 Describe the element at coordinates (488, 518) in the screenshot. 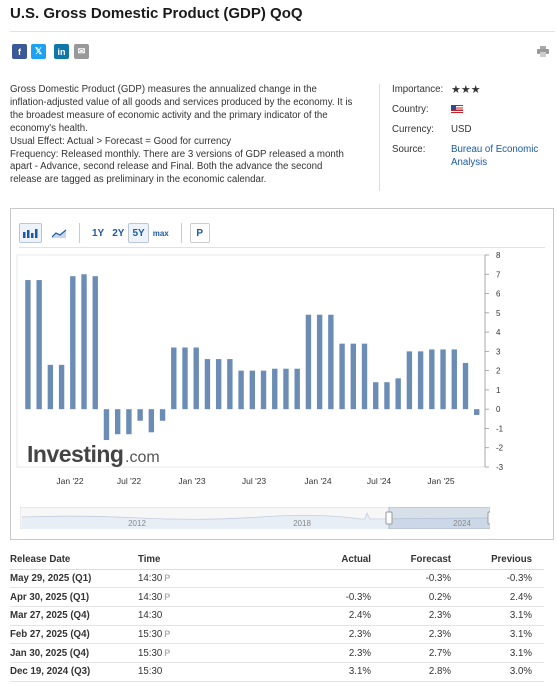

I see `navigator-right-handle` at that location.